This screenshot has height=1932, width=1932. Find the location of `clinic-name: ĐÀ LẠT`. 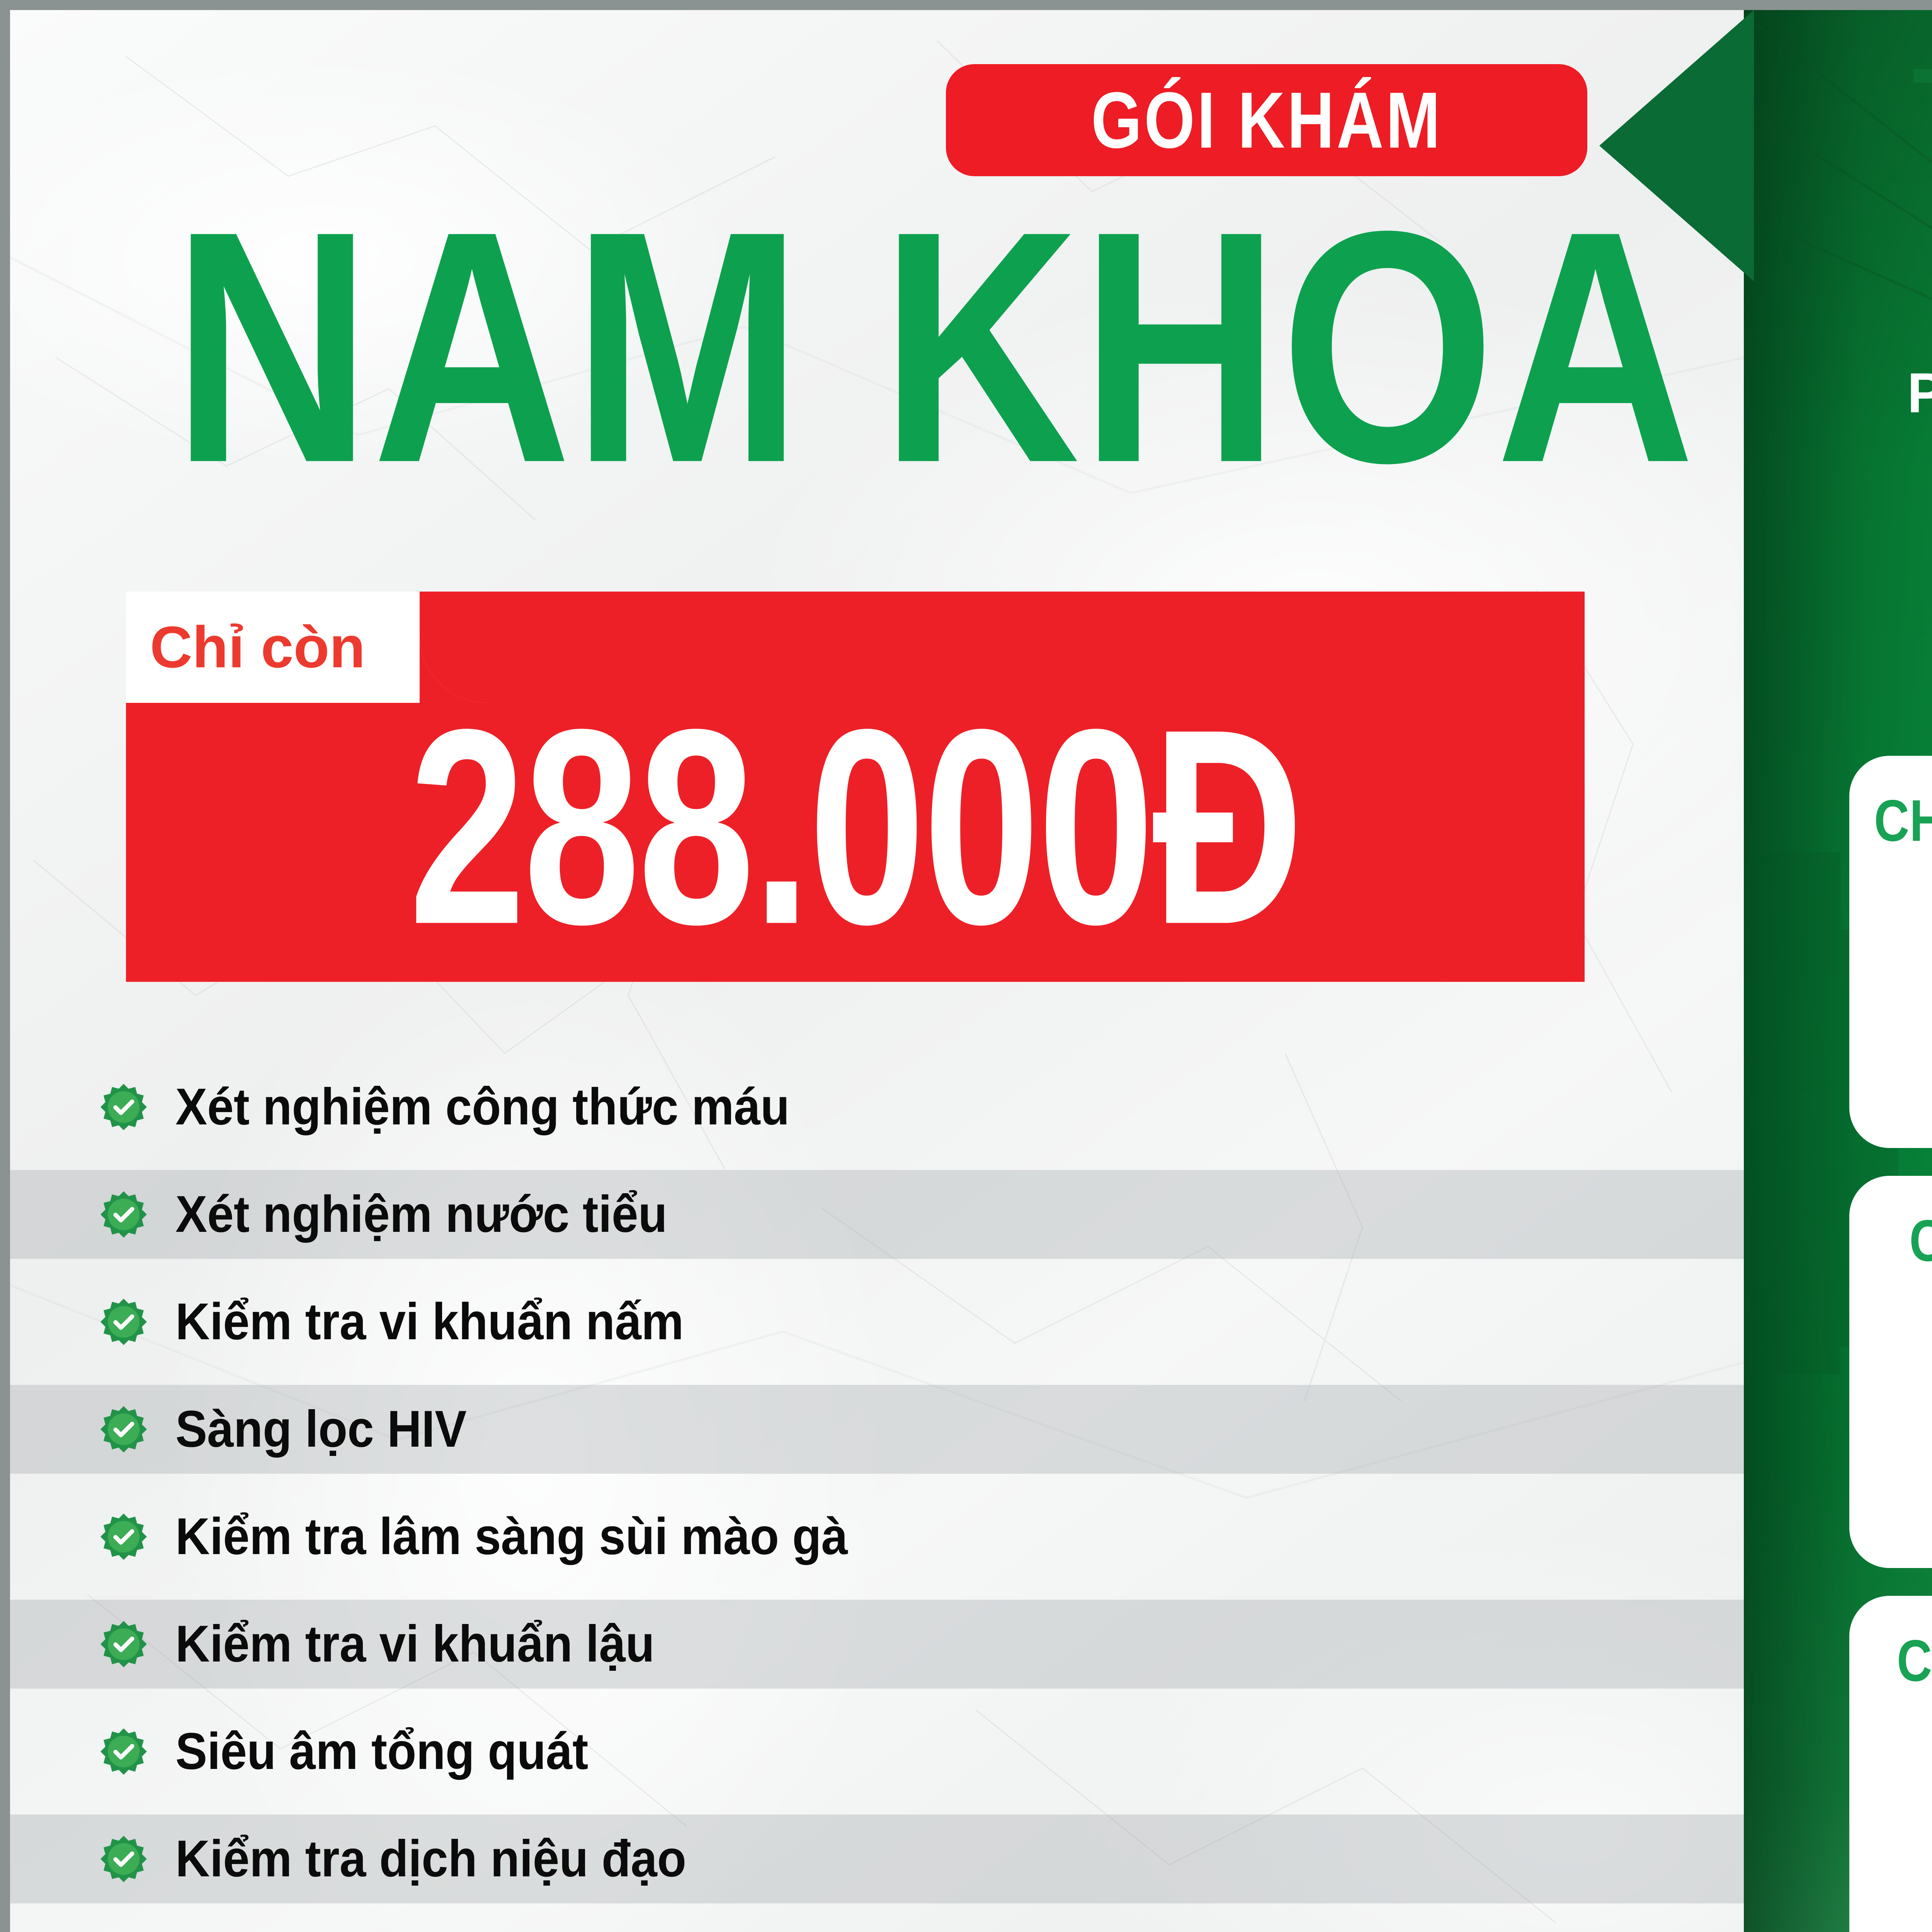

clinic-name: ĐÀ LẠT is located at coordinates (1854, 471).